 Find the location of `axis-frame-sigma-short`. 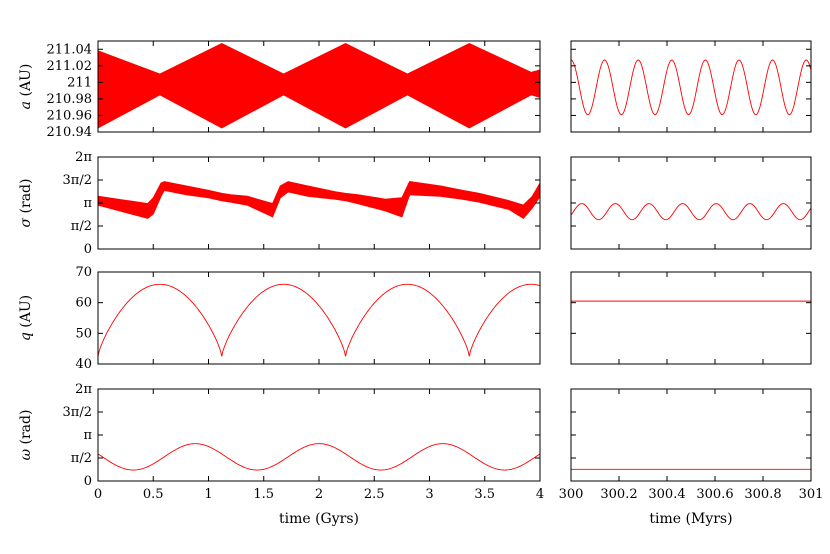

axis-frame-sigma-short is located at coordinates (691, 203).